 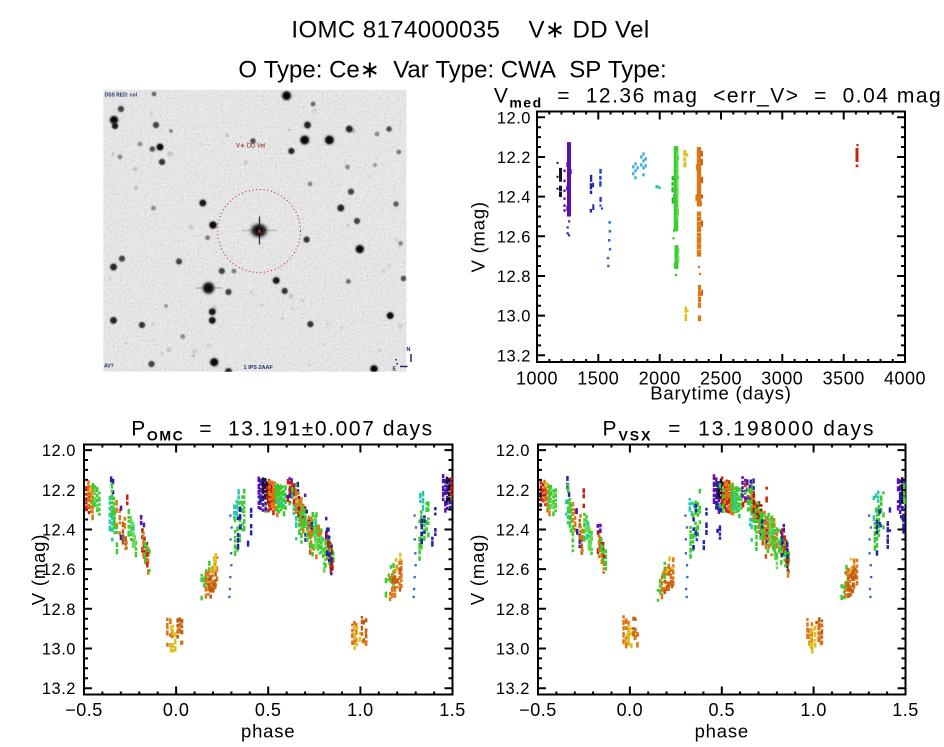 What do you see at coordinates (452, 70) in the screenshot?
I see `svg-text:O Type: Ce∗ Var Type: CWA SP: O Type: Ce∗ Var Type: CWA SP Type:` at bounding box center [452, 70].